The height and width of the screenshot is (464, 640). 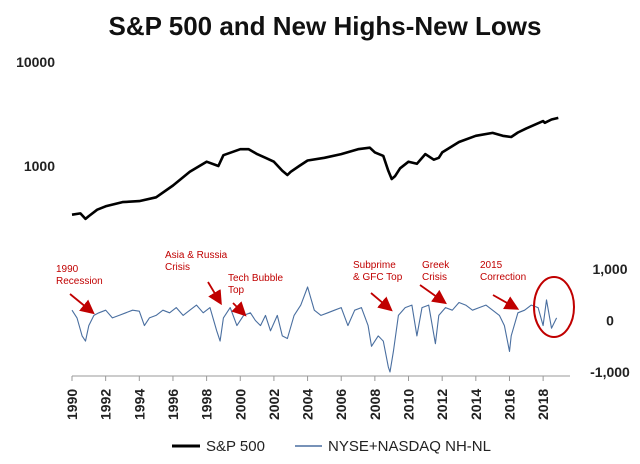 I want to click on x-tick-label: 1990, so click(x=72, y=404).